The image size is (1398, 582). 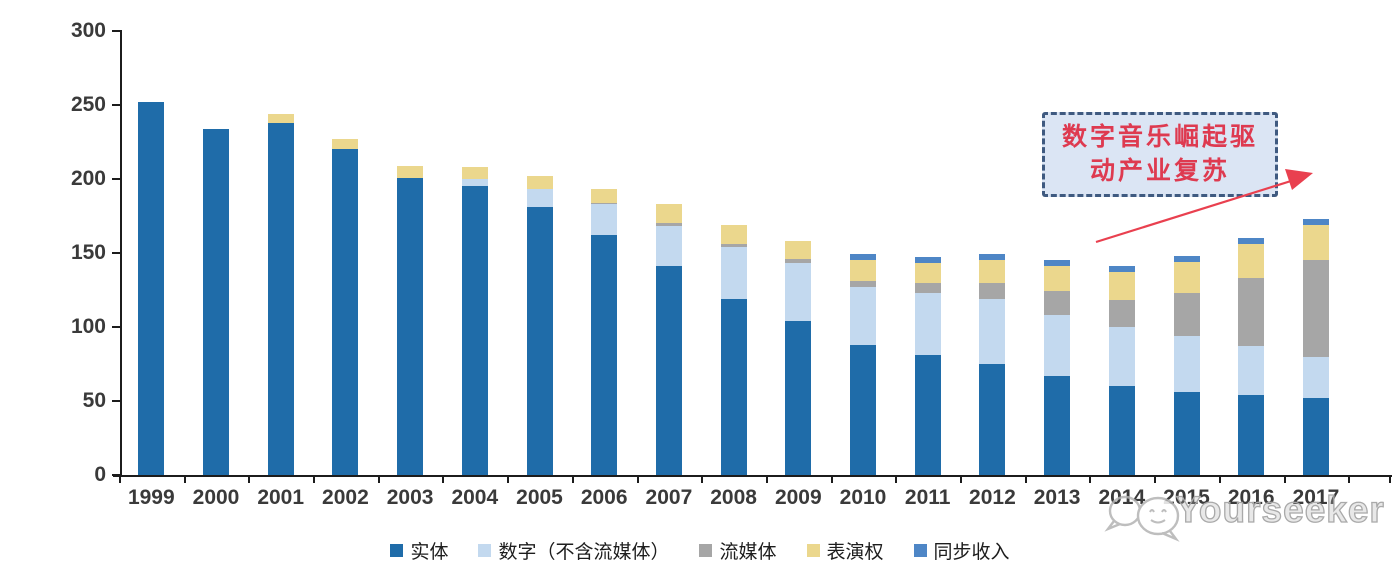 I want to click on y-axis-tick-label: 50, so click(x=94, y=400).